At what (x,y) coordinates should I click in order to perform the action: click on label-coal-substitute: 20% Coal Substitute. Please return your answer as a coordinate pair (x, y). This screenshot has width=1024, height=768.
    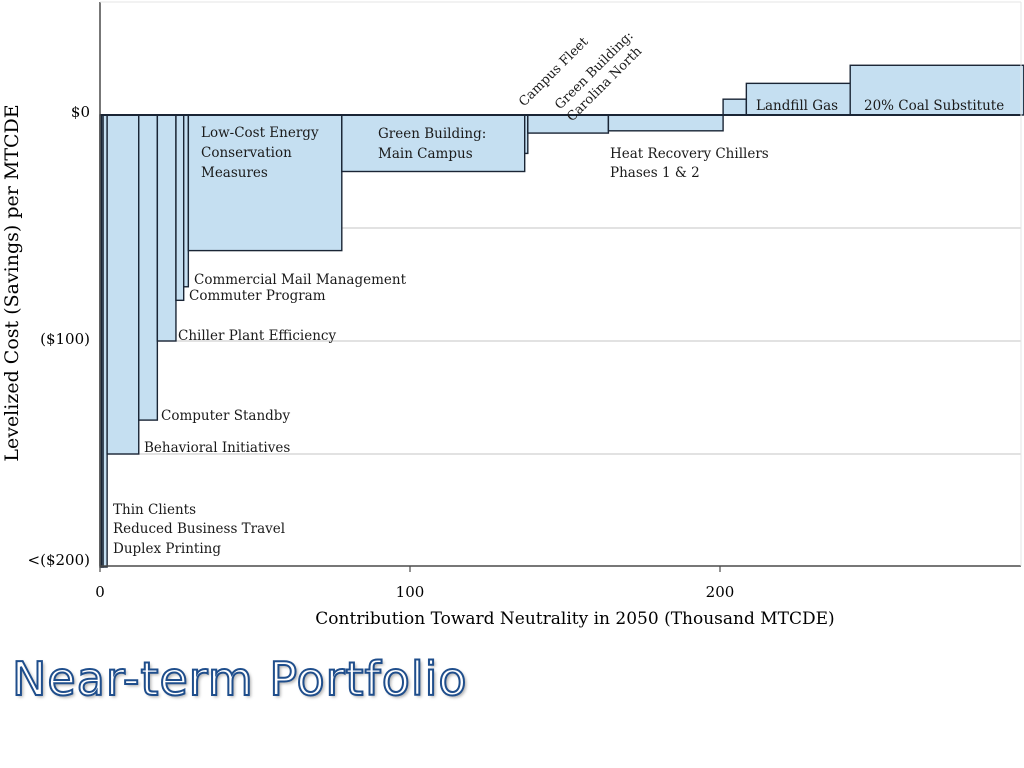
    Looking at the image, I should click on (934, 106).